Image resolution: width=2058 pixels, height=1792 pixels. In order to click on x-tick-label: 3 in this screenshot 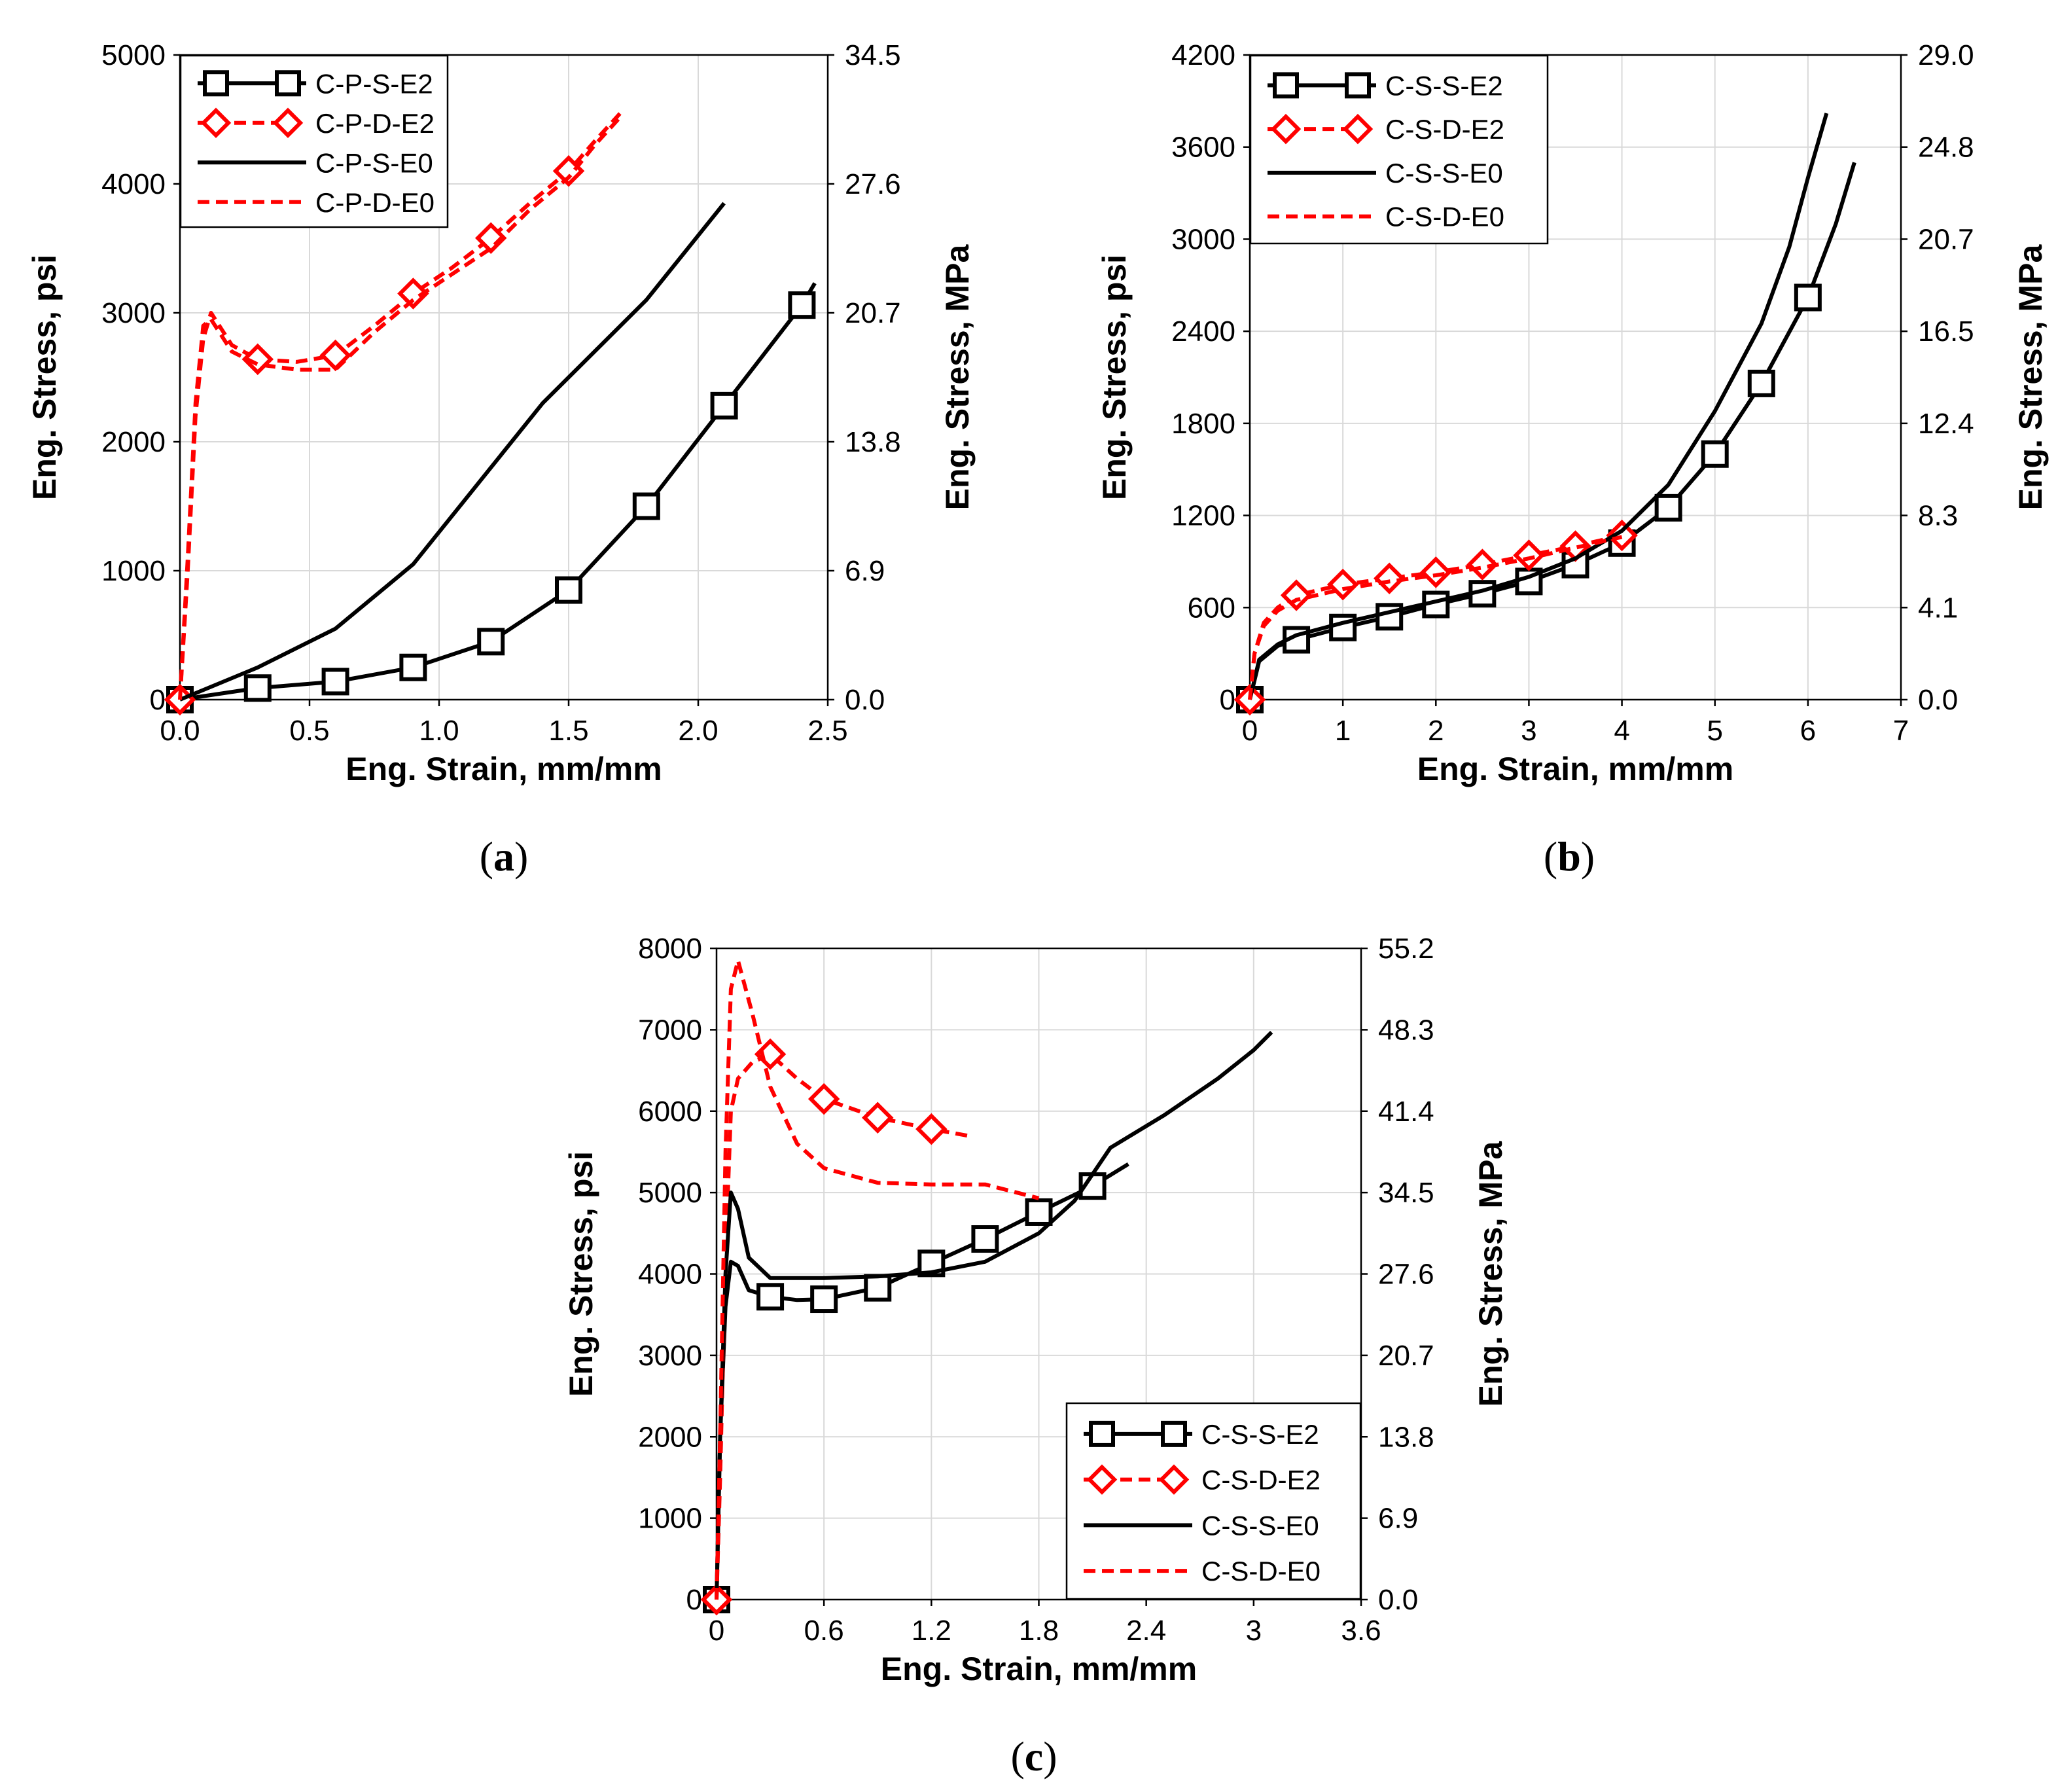, I will do `click(1529, 731)`.